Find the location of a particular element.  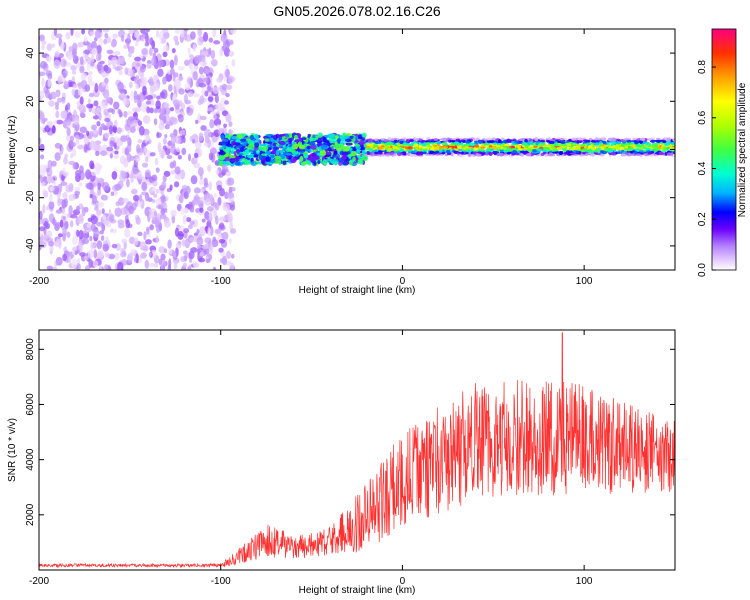

x-tick-label: -200 is located at coordinates (39, 581).